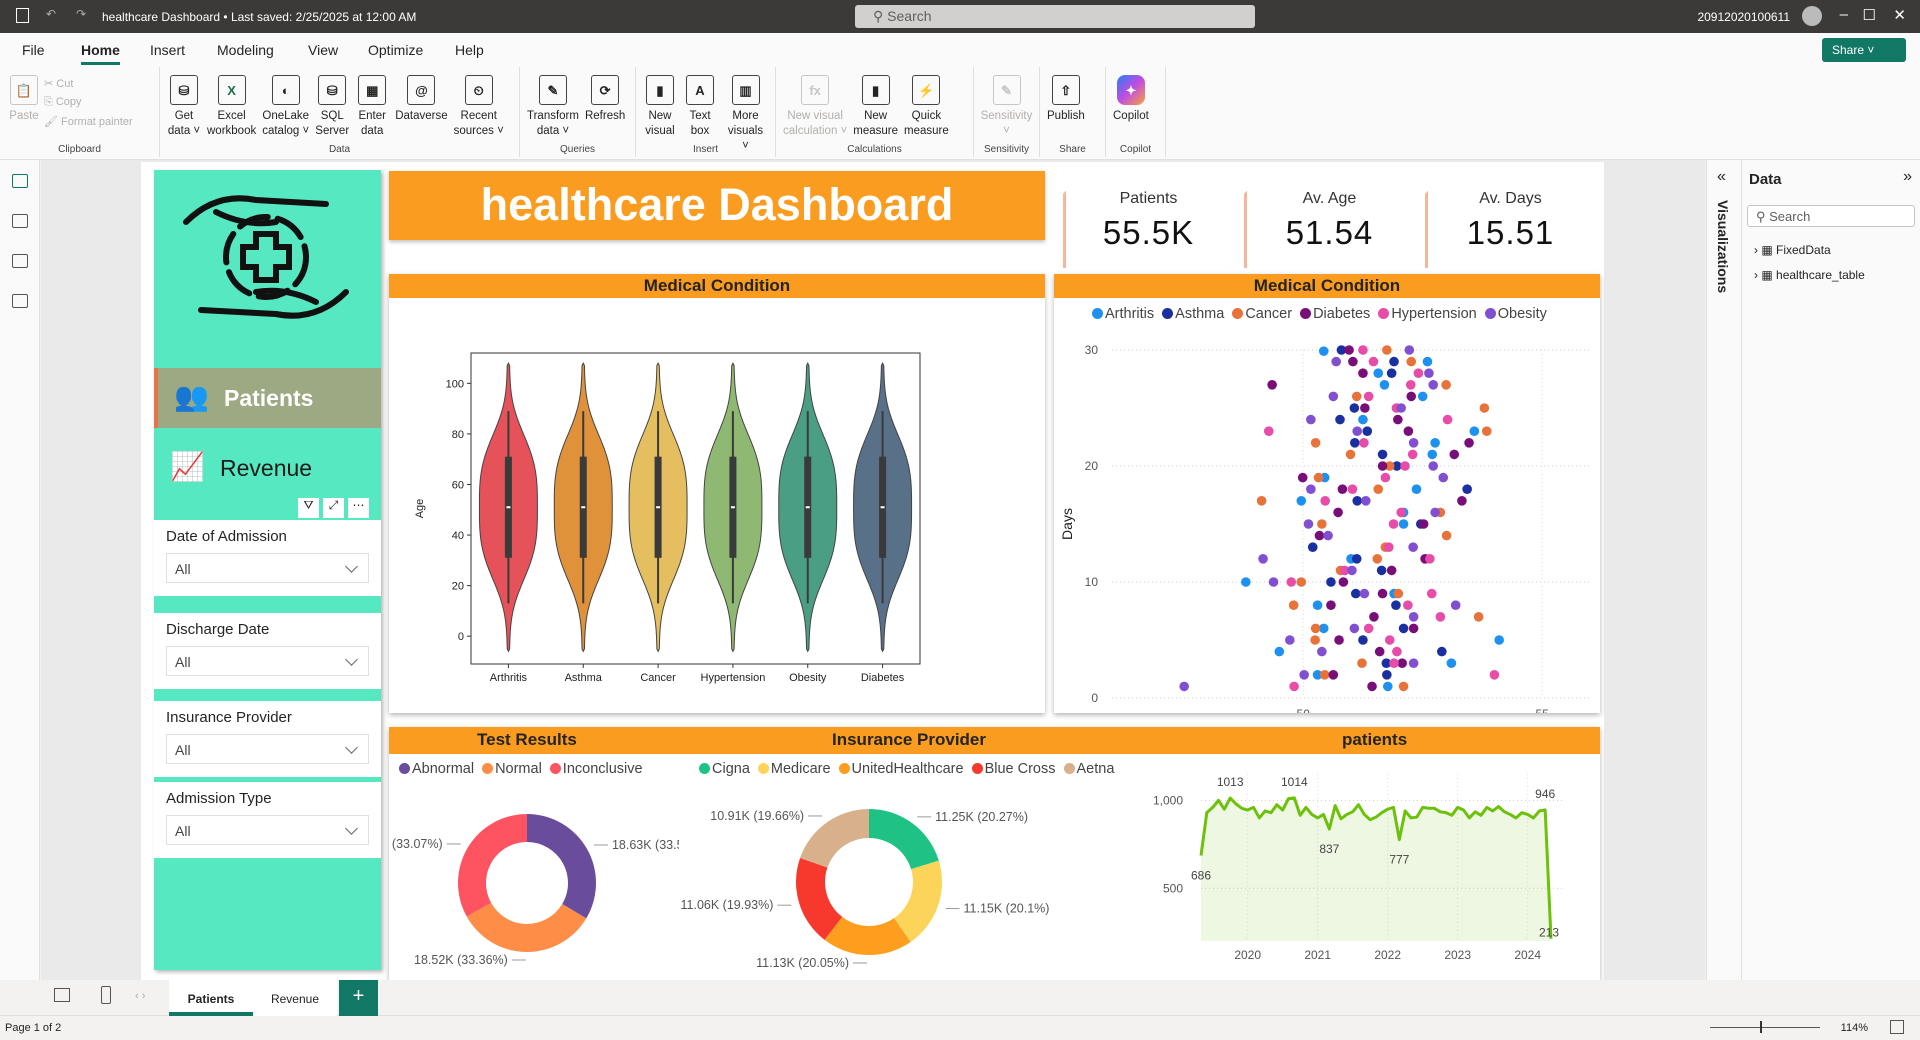 The width and height of the screenshot is (1920, 1040). I want to click on legend-item: Medicare, so click(794, 769).